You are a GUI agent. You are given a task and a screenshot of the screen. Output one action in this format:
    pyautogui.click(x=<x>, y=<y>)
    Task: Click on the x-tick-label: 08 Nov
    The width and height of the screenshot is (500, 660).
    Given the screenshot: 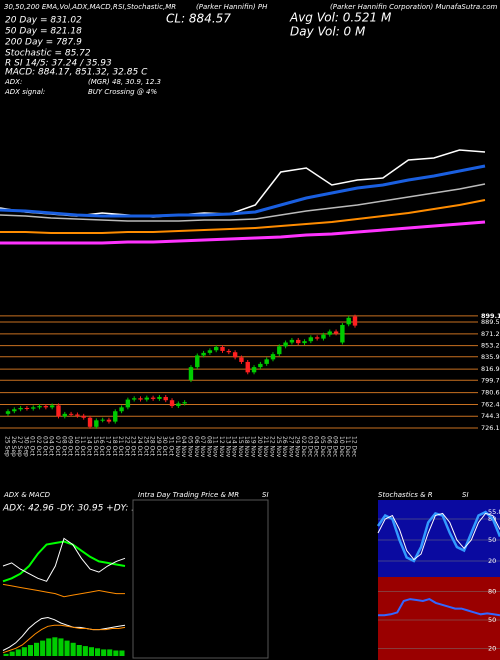 What is the action you would take?
    pyautogui.click(x=208, y=447)
    